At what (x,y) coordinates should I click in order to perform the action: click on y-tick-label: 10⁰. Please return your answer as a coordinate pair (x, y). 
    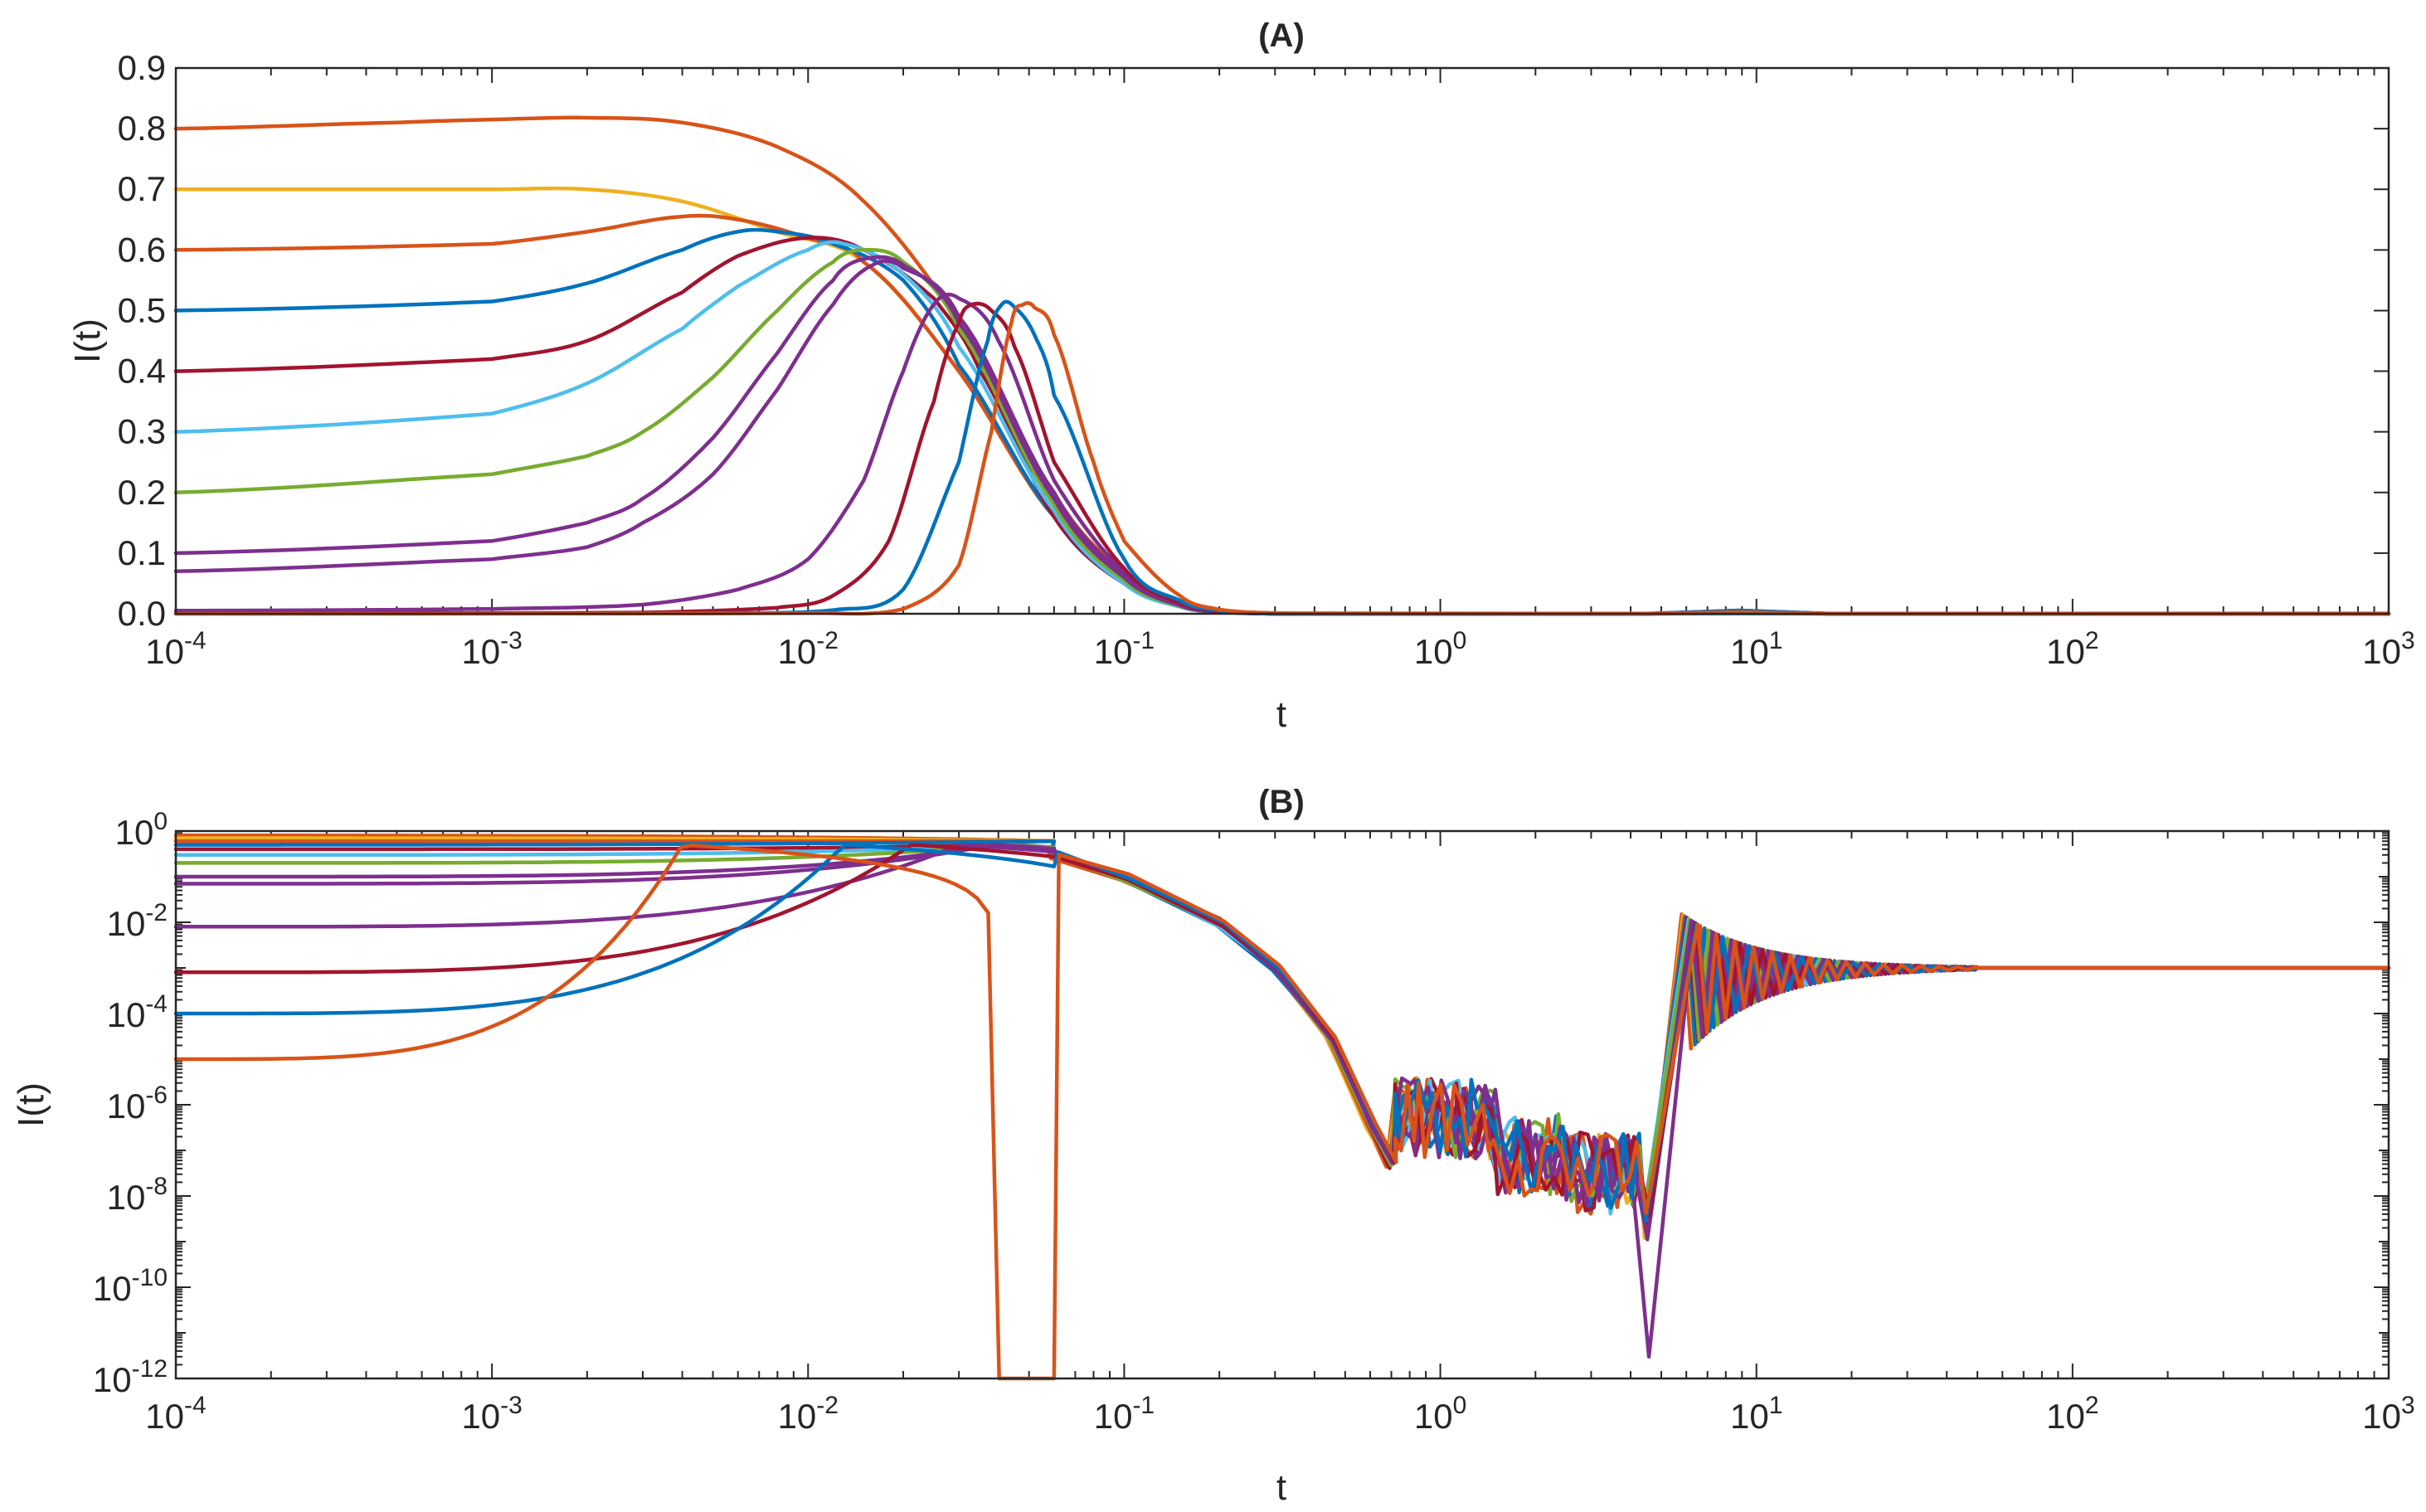
    Looking at the image, I should click on (141, 830).